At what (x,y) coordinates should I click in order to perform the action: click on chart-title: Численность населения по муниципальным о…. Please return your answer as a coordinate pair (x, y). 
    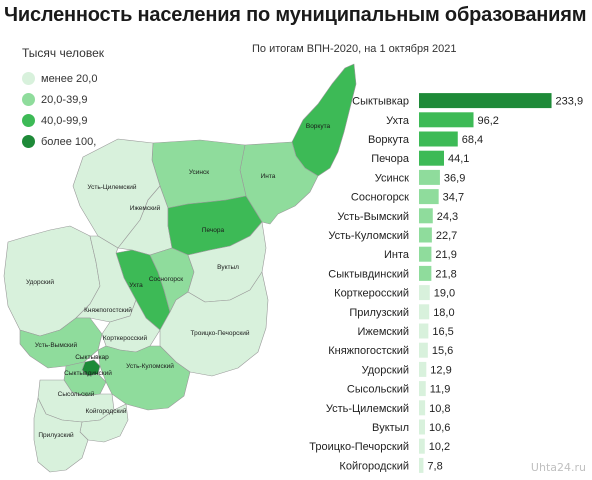
    Looking at the image, I should click on (295, 15).